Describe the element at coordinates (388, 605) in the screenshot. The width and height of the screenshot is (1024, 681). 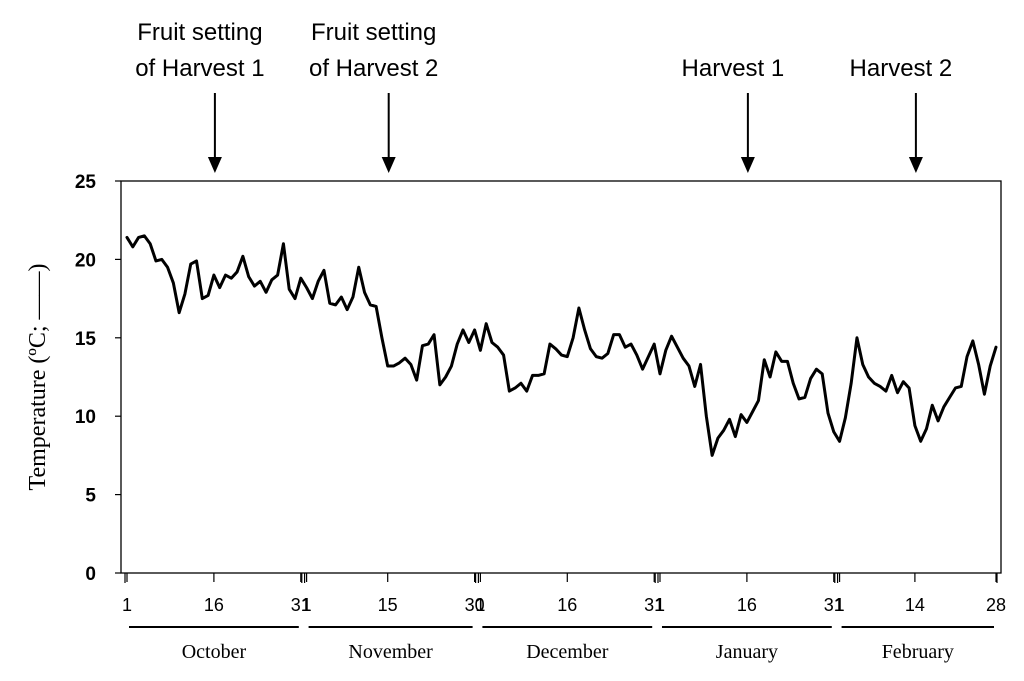
I see `x-tick-label: 15` at that location.